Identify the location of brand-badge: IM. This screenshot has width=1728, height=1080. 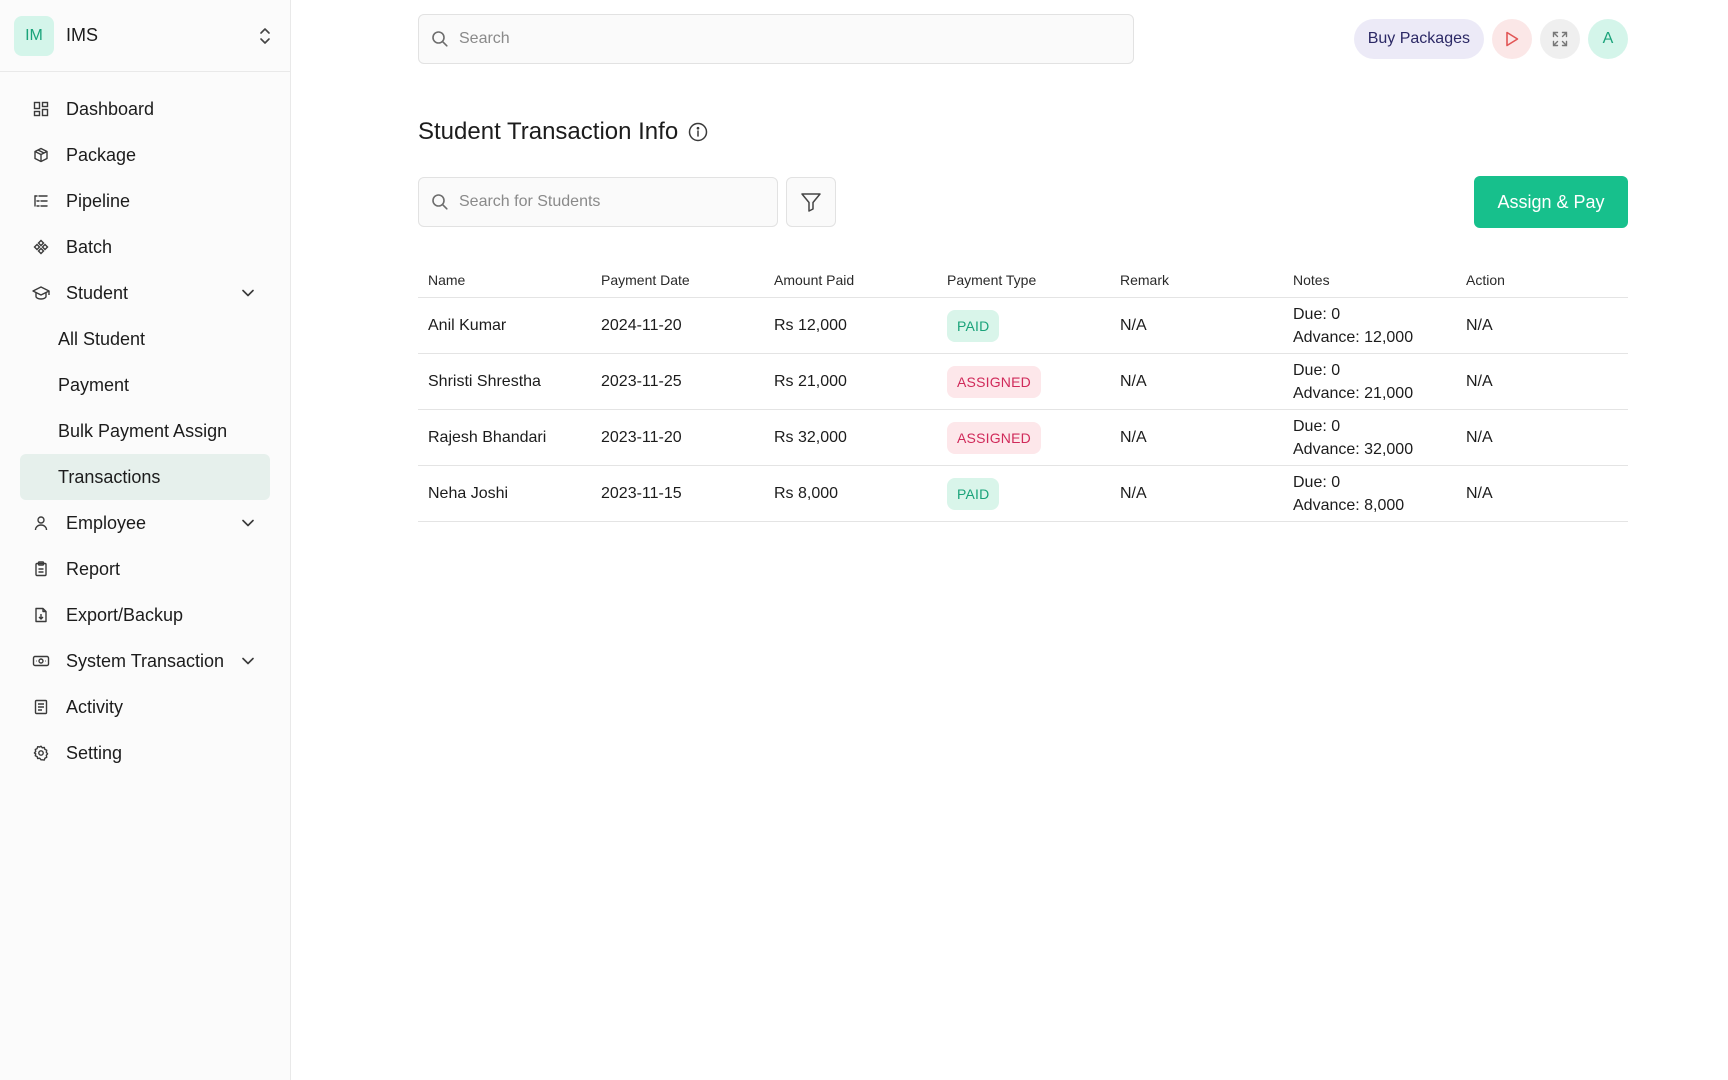
(34, 35).